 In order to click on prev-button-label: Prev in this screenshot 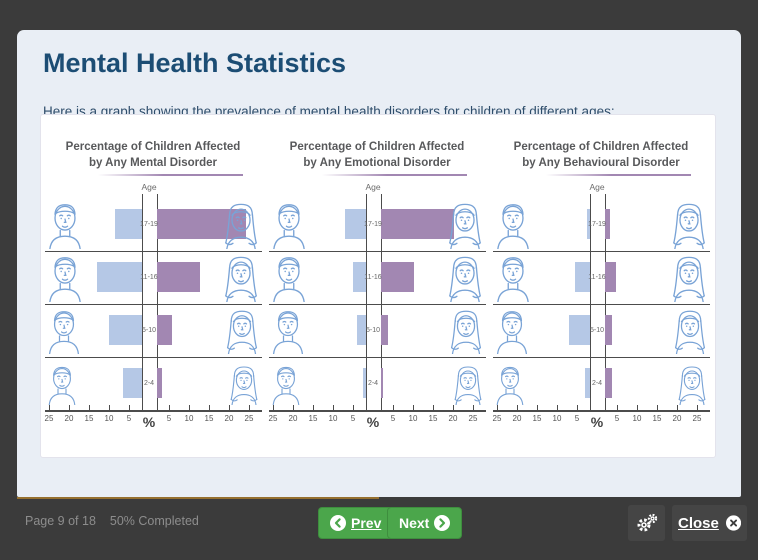, I will do `click(366, 523)`.